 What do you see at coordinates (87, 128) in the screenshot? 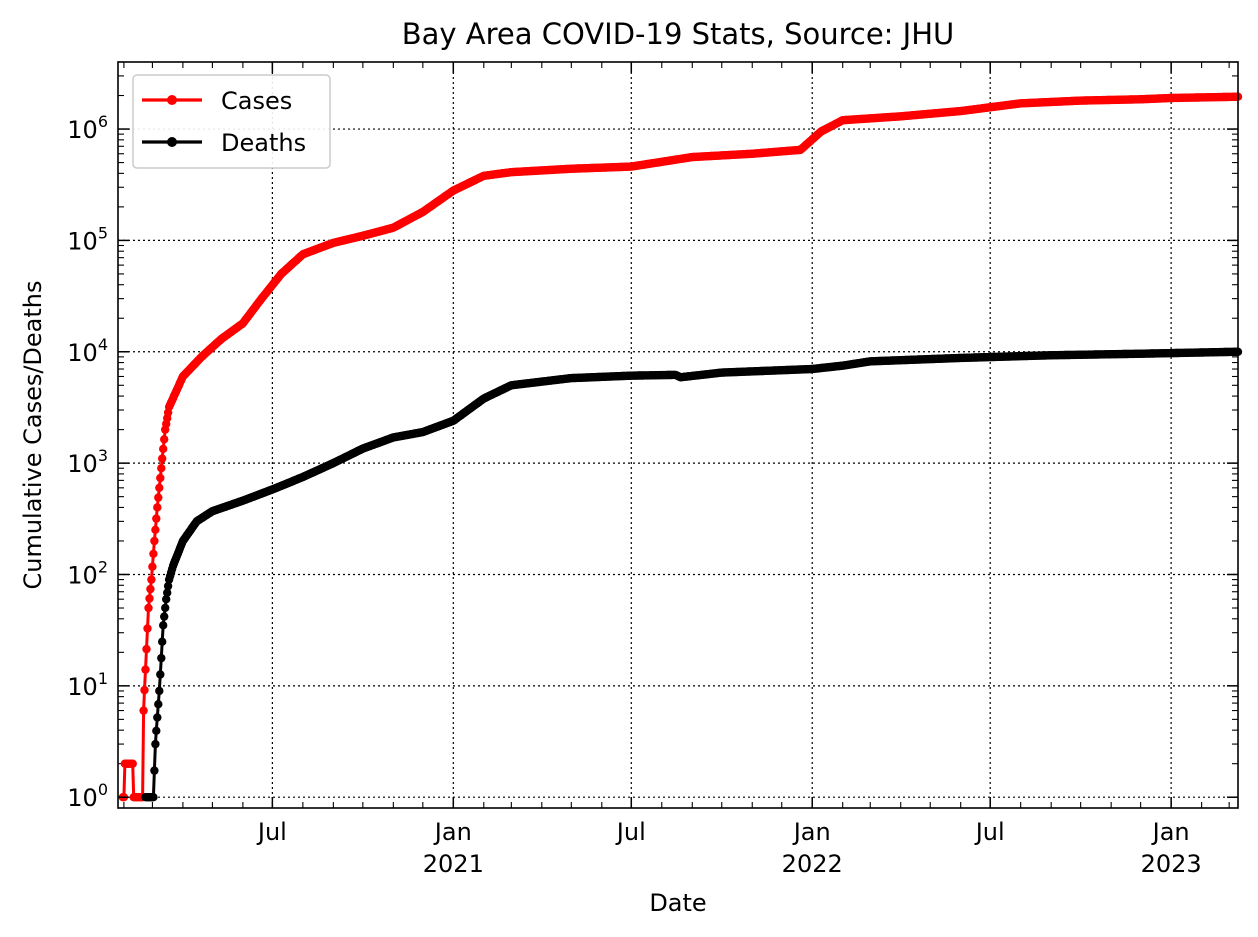
I see `y-tick-label: 10⁶` at bounding box center [87, 128].